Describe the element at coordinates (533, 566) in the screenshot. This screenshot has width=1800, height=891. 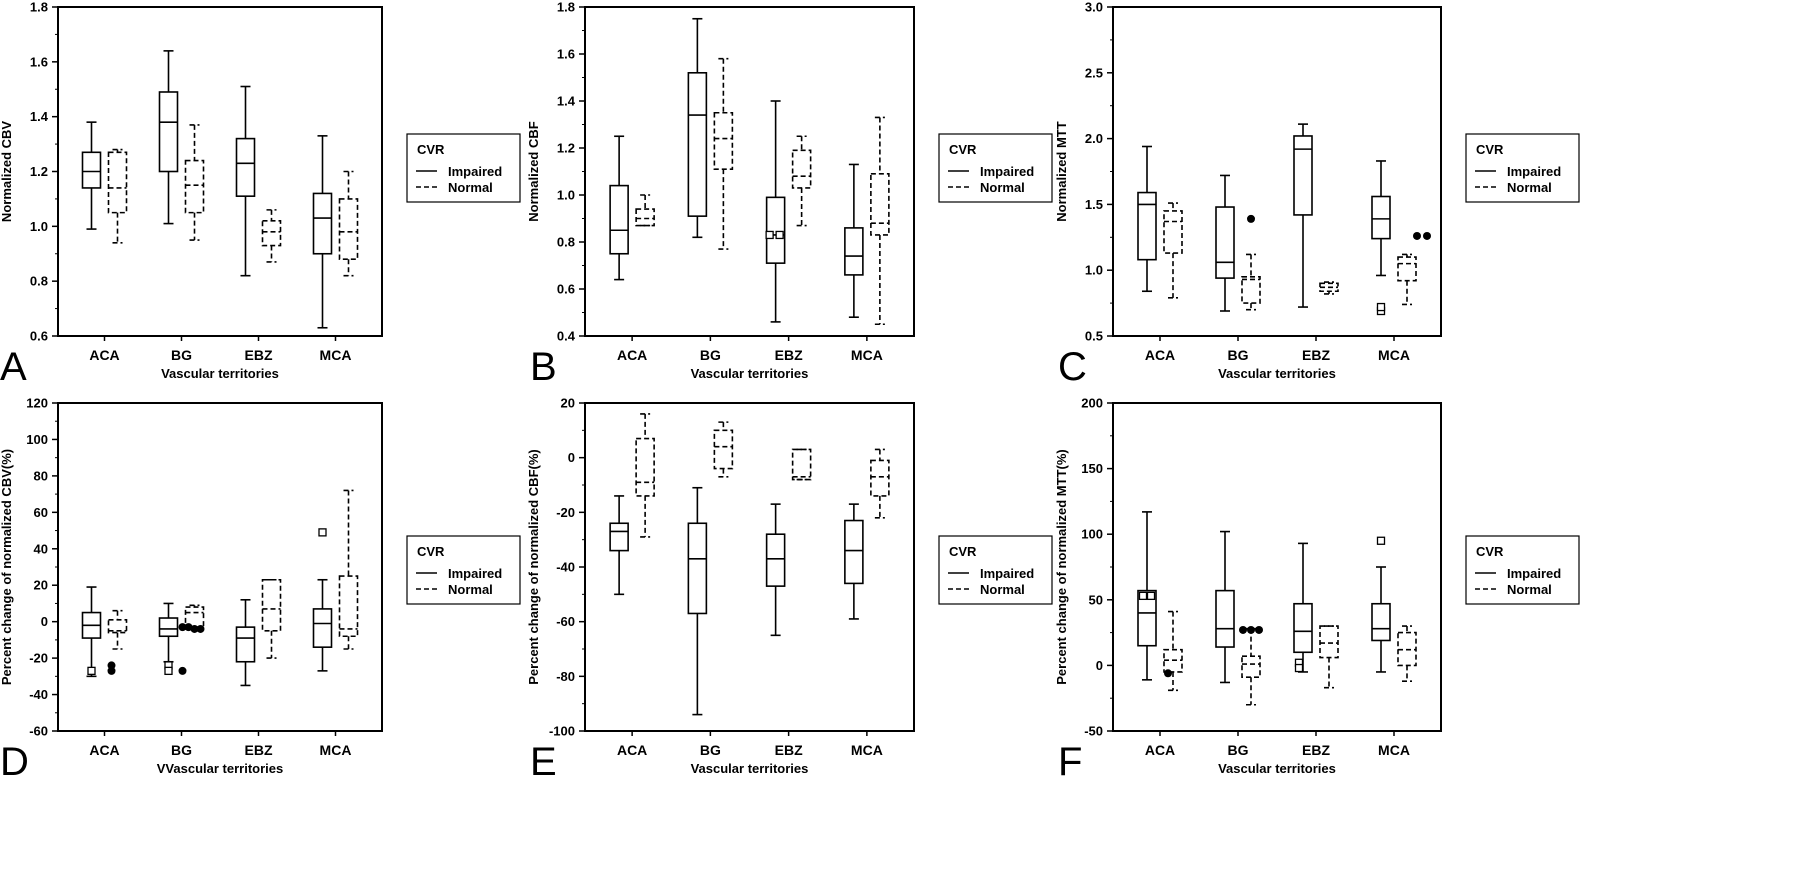
I see `y-axis-title: Percent change of normalized CBF(%)` at that location.